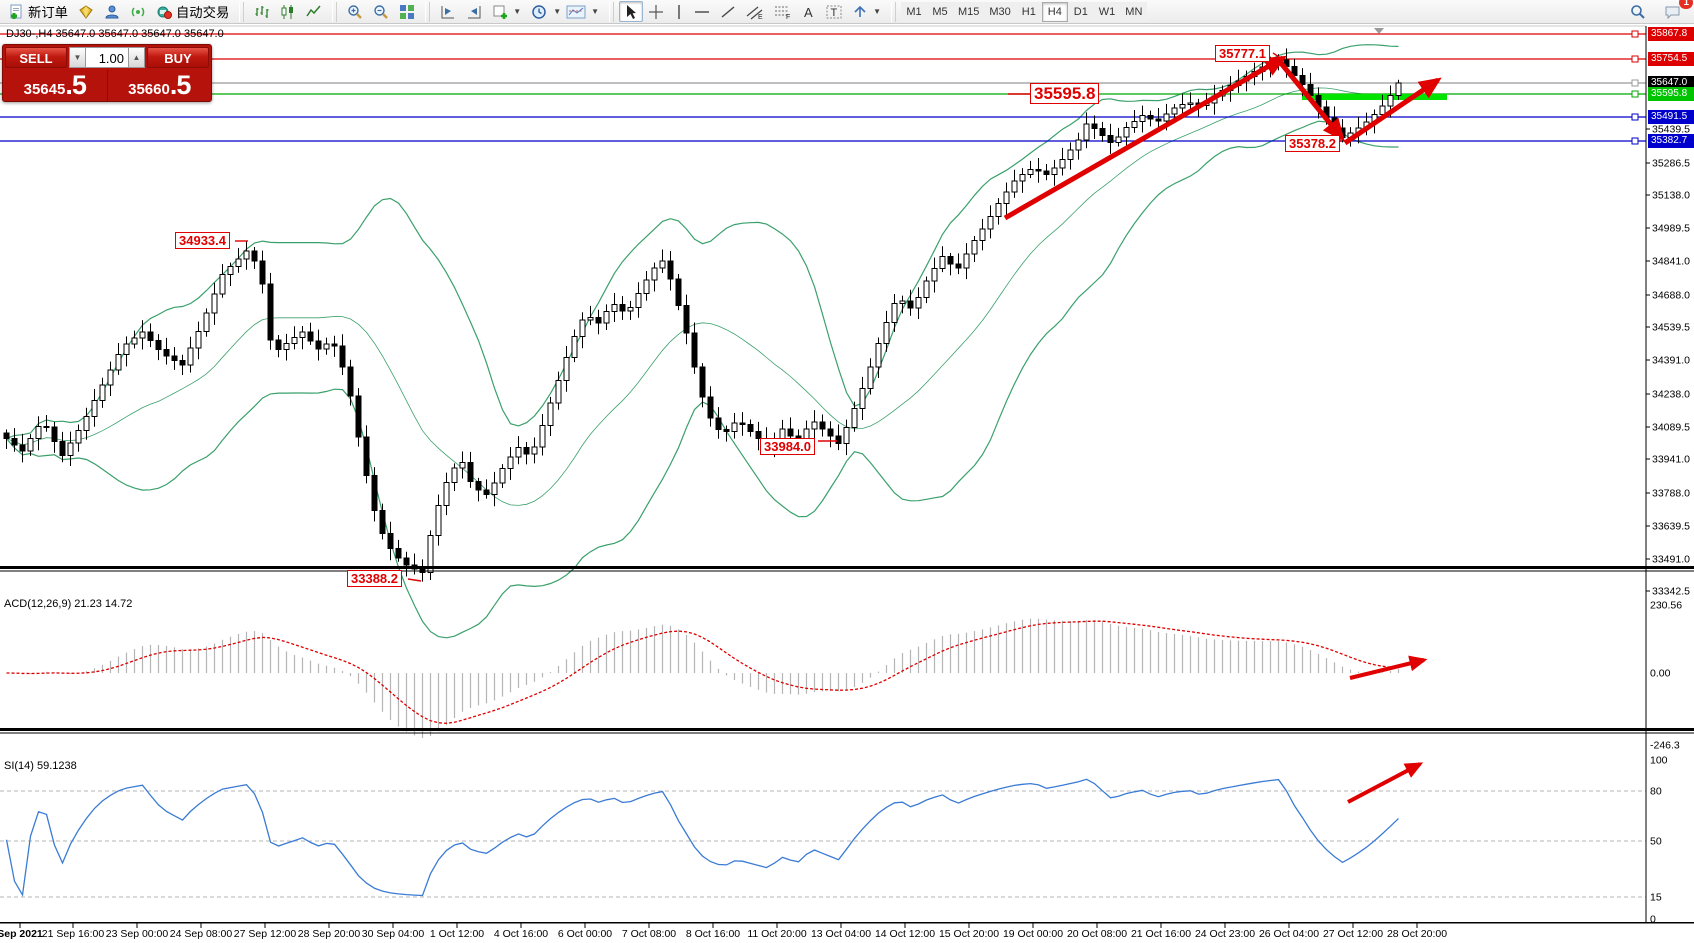  What do you see at coordinates (755, 11) in the screenshot?
I see `channel-tool-button: E` at bounding box center [755, 11].